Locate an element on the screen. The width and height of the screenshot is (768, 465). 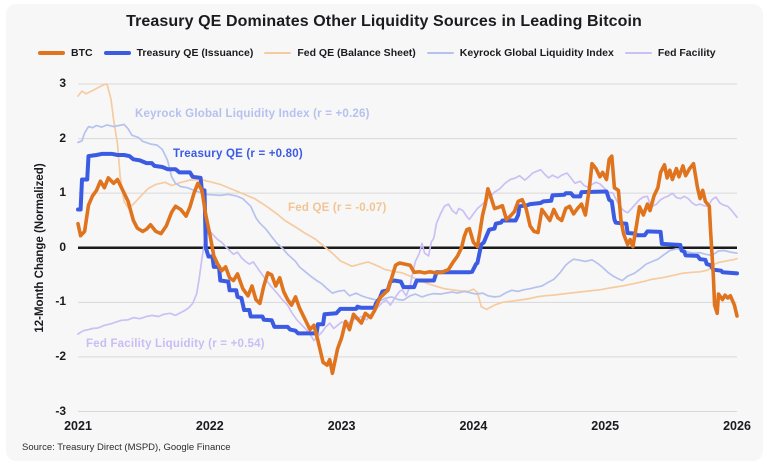
x-tick-label: 2023 is located at coordinates (341, 426).